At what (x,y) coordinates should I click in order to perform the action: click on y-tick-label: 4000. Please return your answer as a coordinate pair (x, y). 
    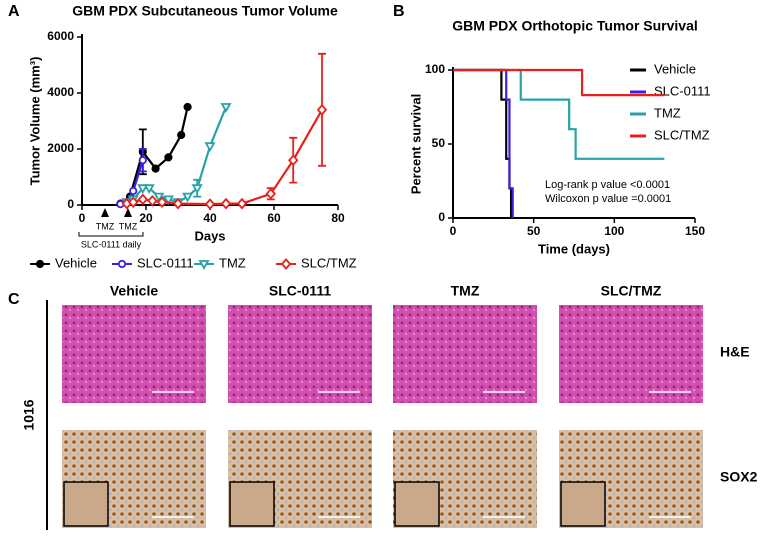
    Looking at the image, I should click on (60, 92).